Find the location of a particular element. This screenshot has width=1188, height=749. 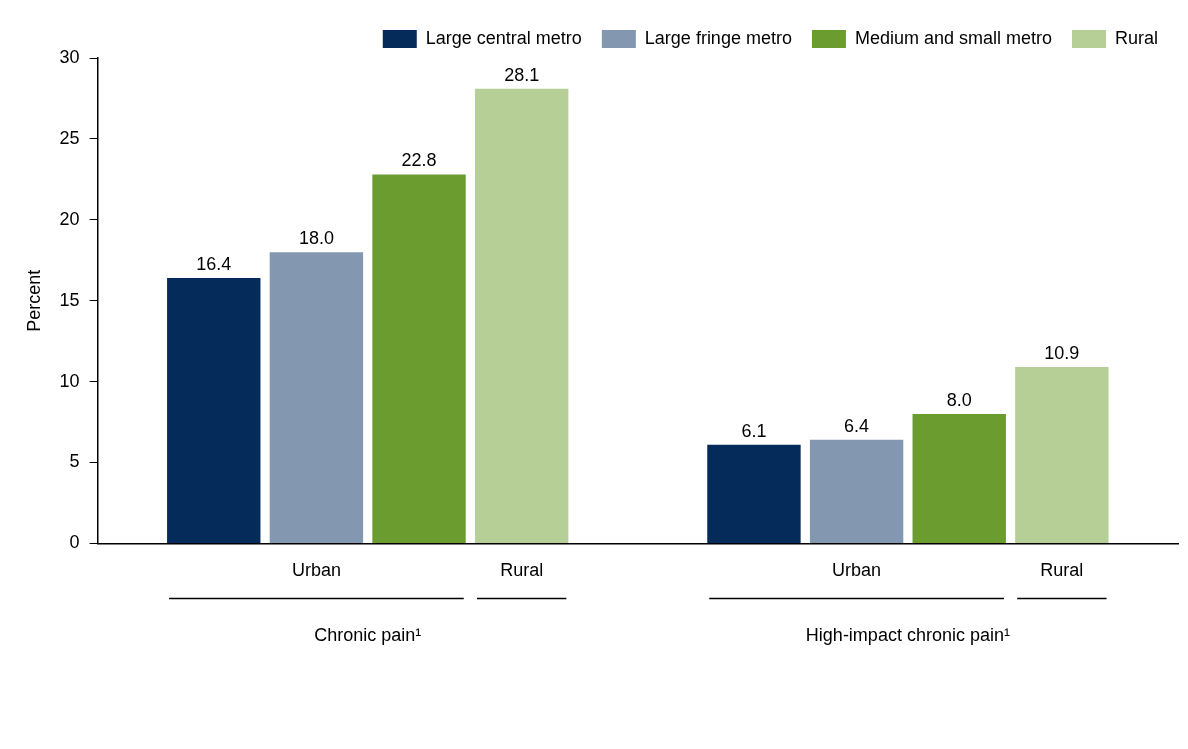

data-label: 22.8 is located at coordinates (419, 160).